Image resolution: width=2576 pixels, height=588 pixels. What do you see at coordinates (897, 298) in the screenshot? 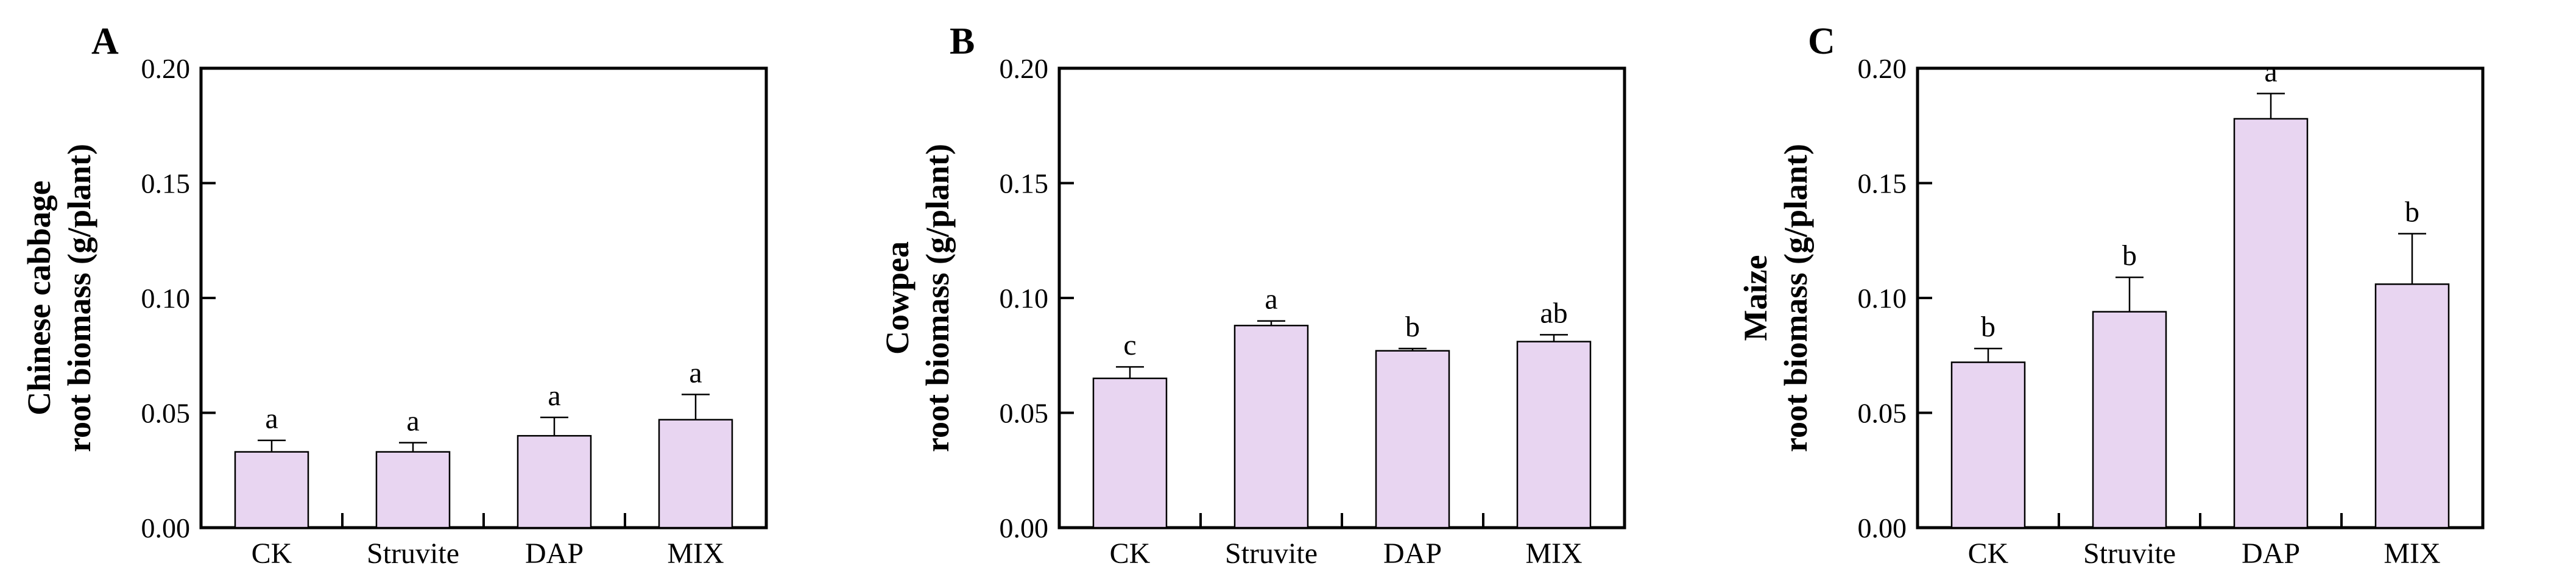
I see `y-axis-label-line1: Cowpea` at bounding box center [897, 298].